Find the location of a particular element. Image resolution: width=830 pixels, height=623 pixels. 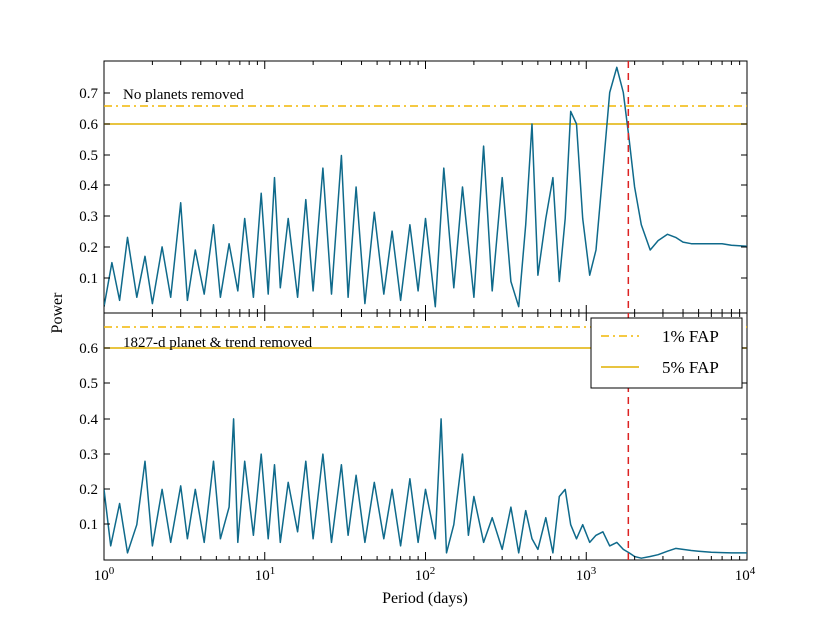

legend: 1% FAP 5% FAP is located at coordinates (666, 353).